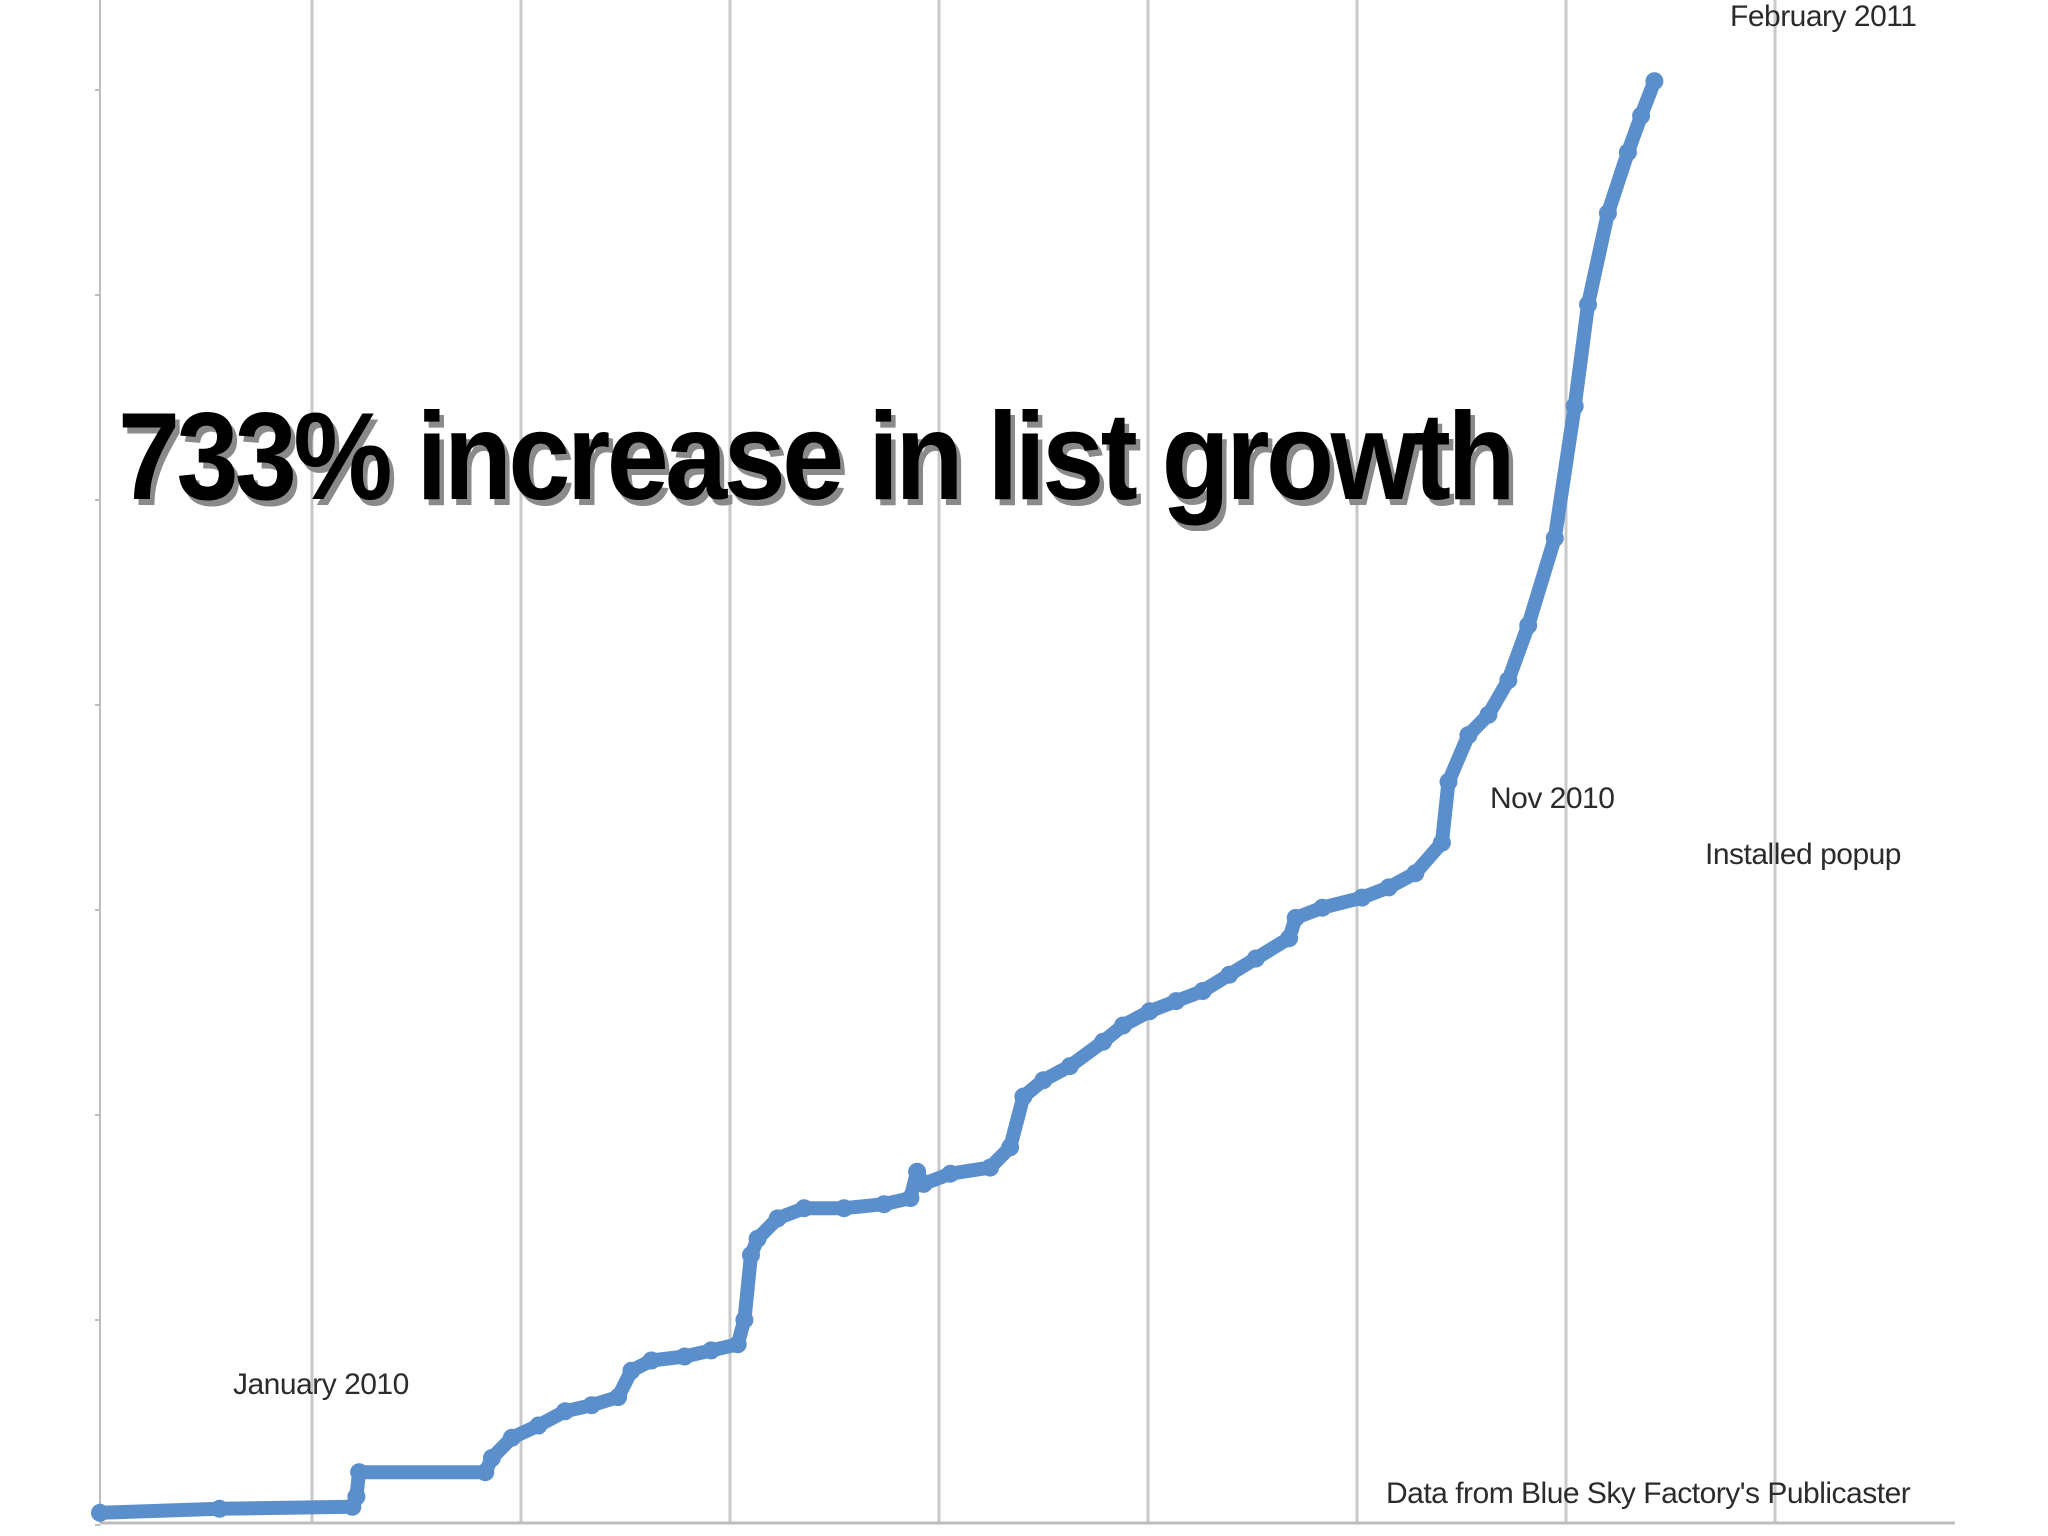 This screenshot has height=1536, width=2048. Describe the element at coordinates (1552, 798) in the screenshot. I see `annotation-nov-2010: Nov 2010` at that location.